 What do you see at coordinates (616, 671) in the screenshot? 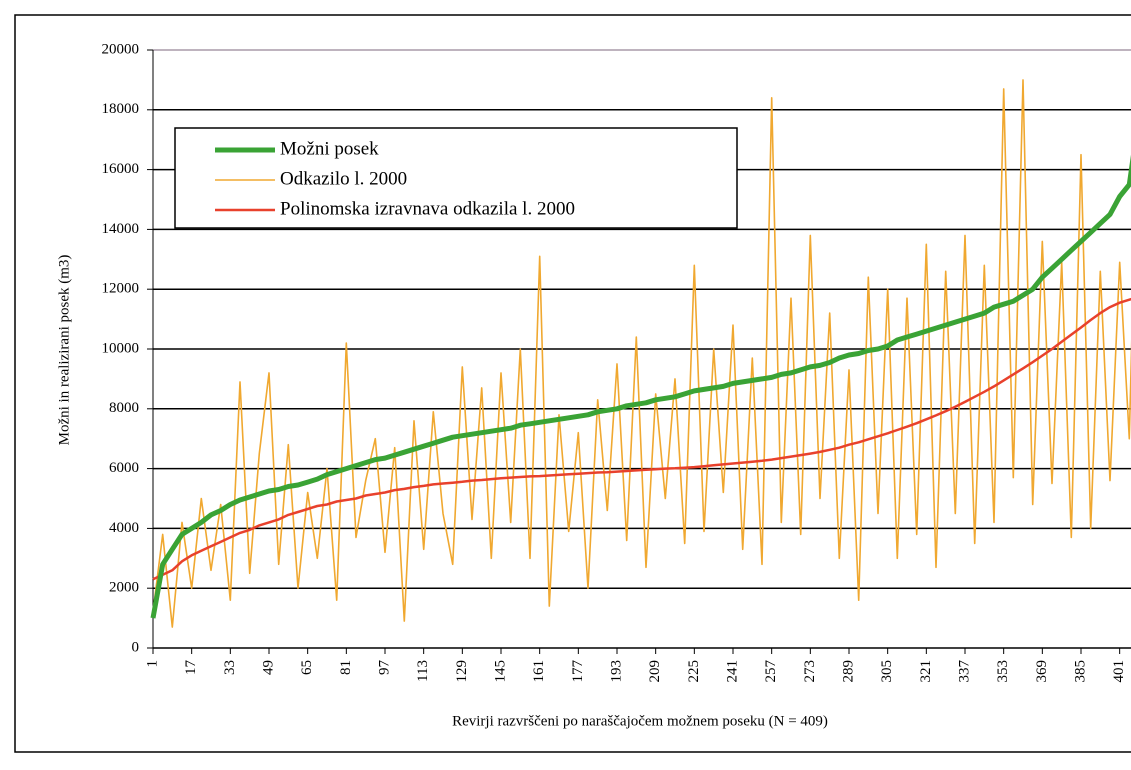
I see `x-tick-label: 193` at bounding box center [616, 671].